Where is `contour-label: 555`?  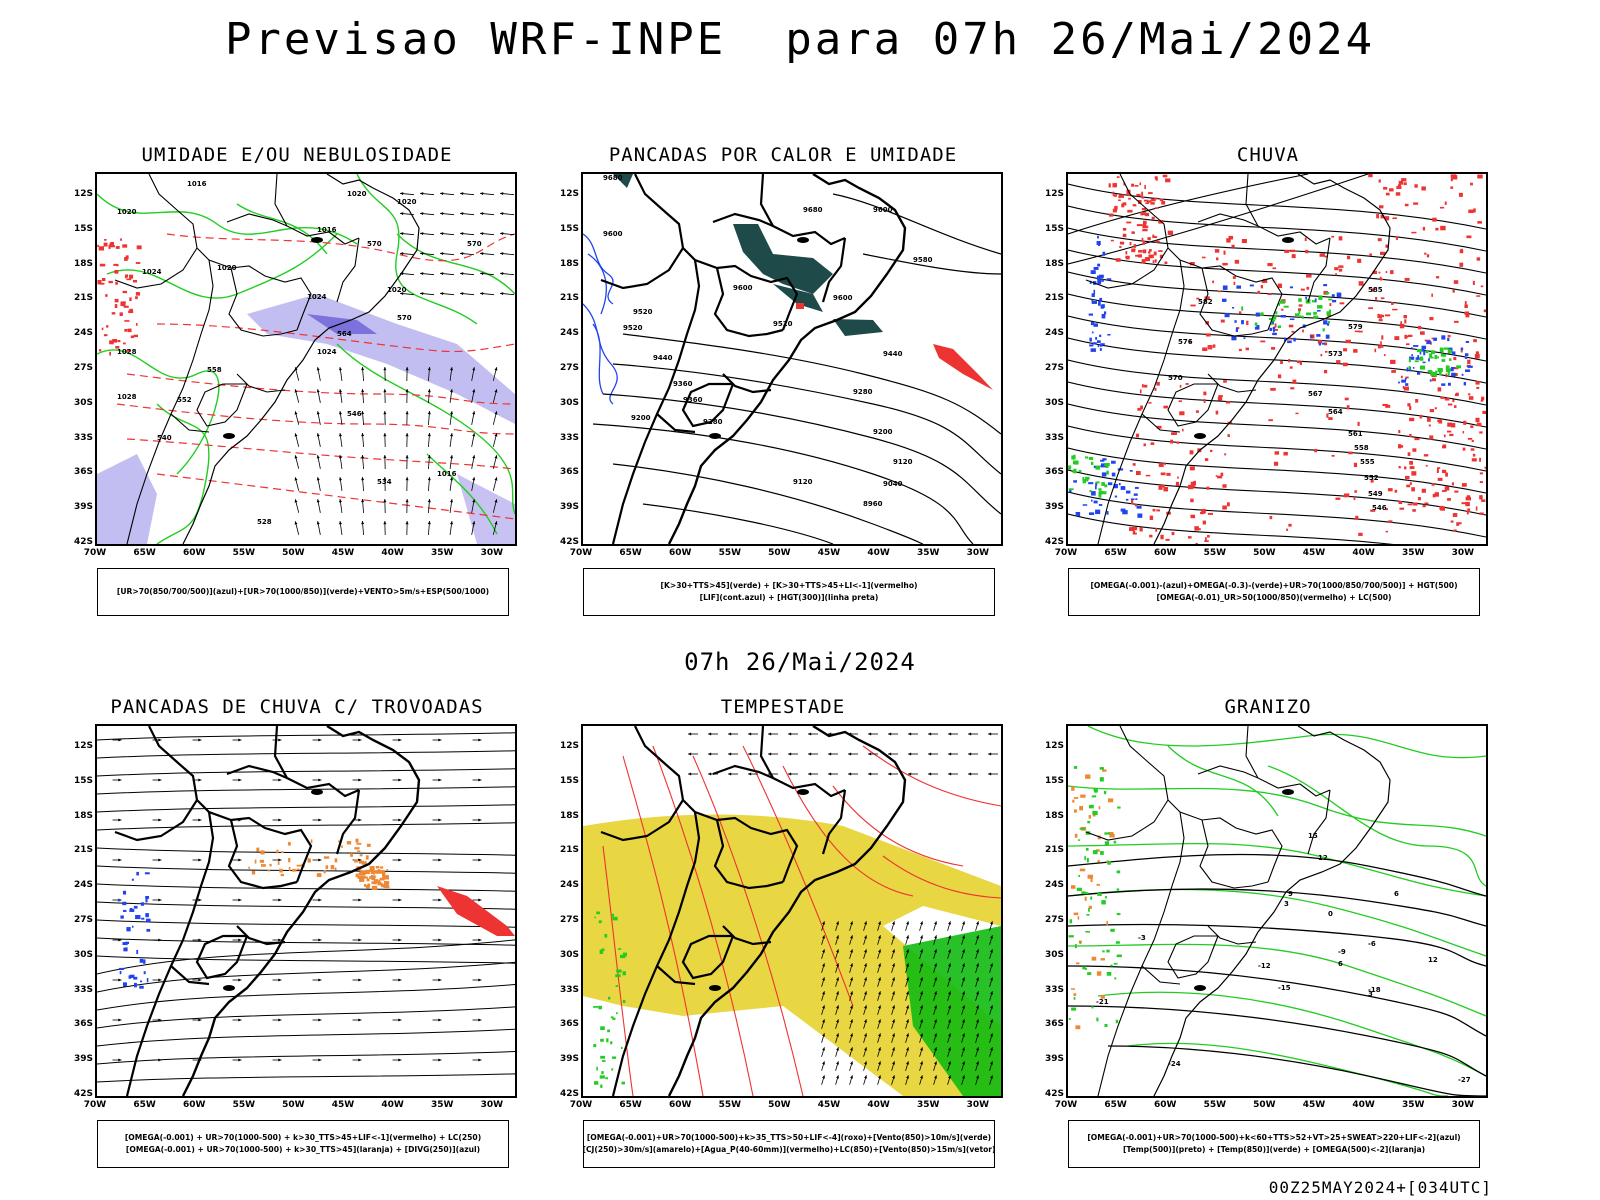 contour-label: 555 is located at coordinates (1367, 462).